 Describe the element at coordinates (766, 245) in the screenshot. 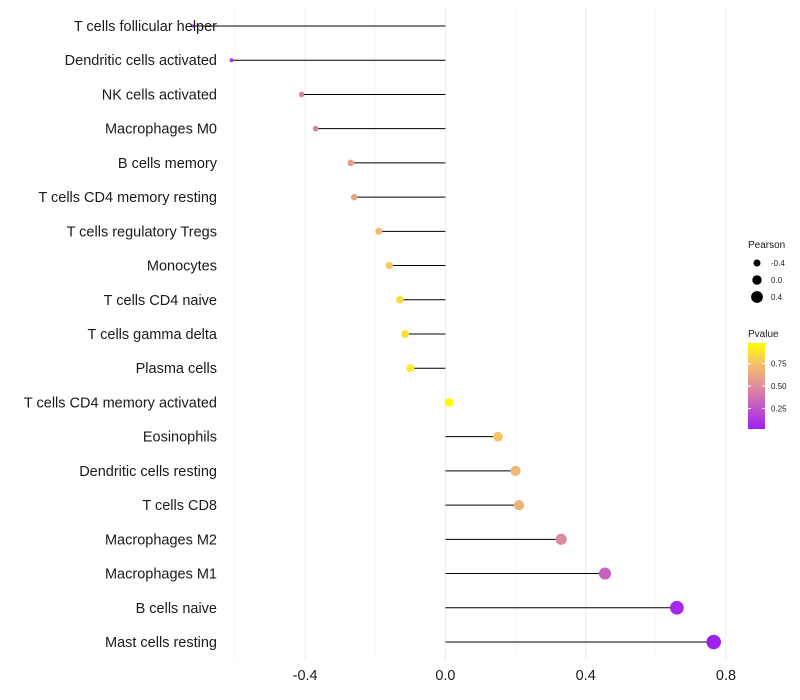

I see `legend-pearson-title: Pearson` at that location.